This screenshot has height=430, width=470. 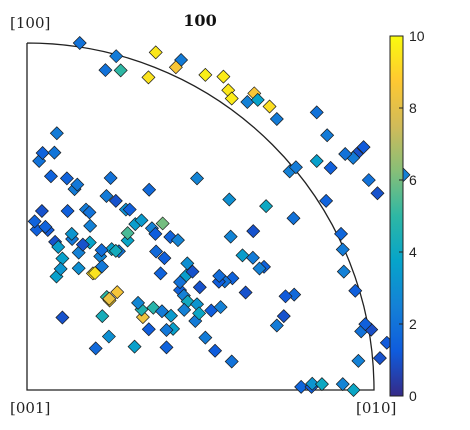 I want to click on colorbar-tick-label: 6, so click(x=413, y=180).